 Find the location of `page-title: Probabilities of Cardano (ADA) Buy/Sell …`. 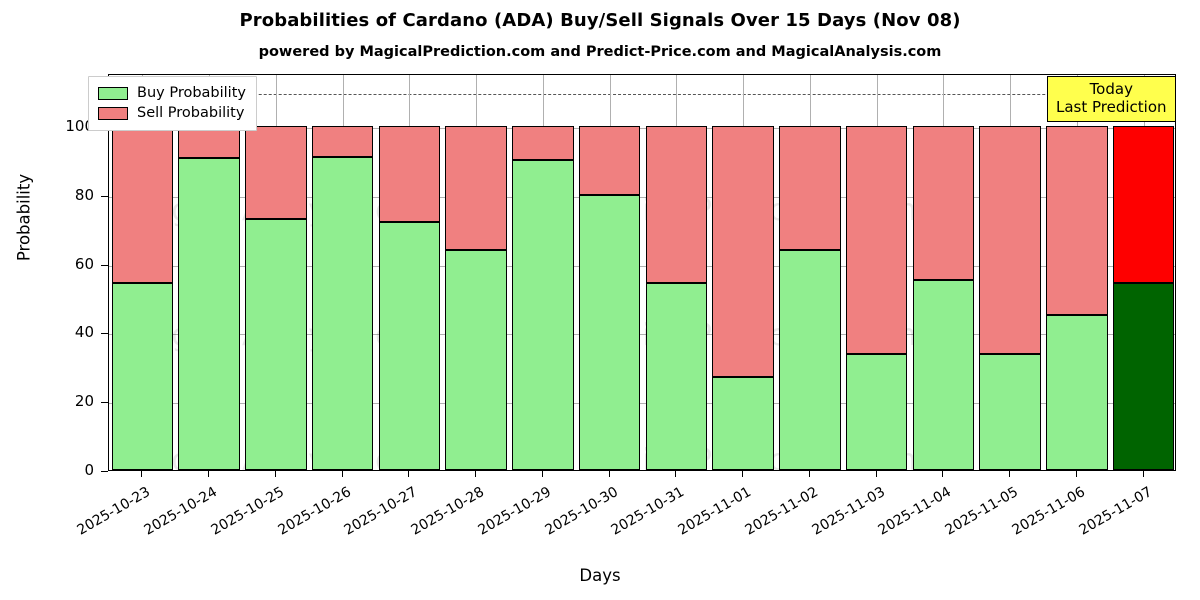

page-title: Probabilities of Cardano (ADA) Buy/Sell … is located at coordinates (600, 20).